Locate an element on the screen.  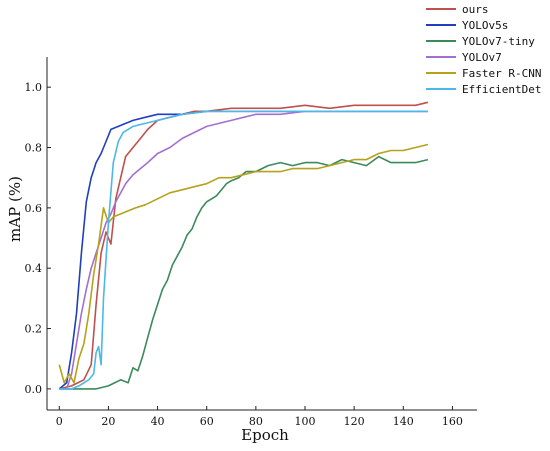
legend-label: YOLOv7-tiny is located at coordinates (498, 41).